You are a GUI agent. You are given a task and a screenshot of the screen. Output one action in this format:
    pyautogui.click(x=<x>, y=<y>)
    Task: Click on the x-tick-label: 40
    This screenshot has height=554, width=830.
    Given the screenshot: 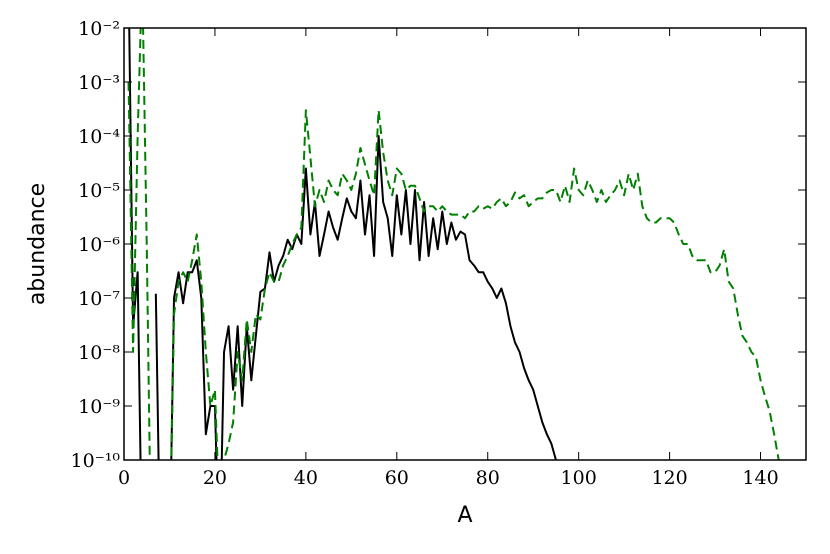 What is the action you would take?
    pyautogui.click(x=306, y=478)
    